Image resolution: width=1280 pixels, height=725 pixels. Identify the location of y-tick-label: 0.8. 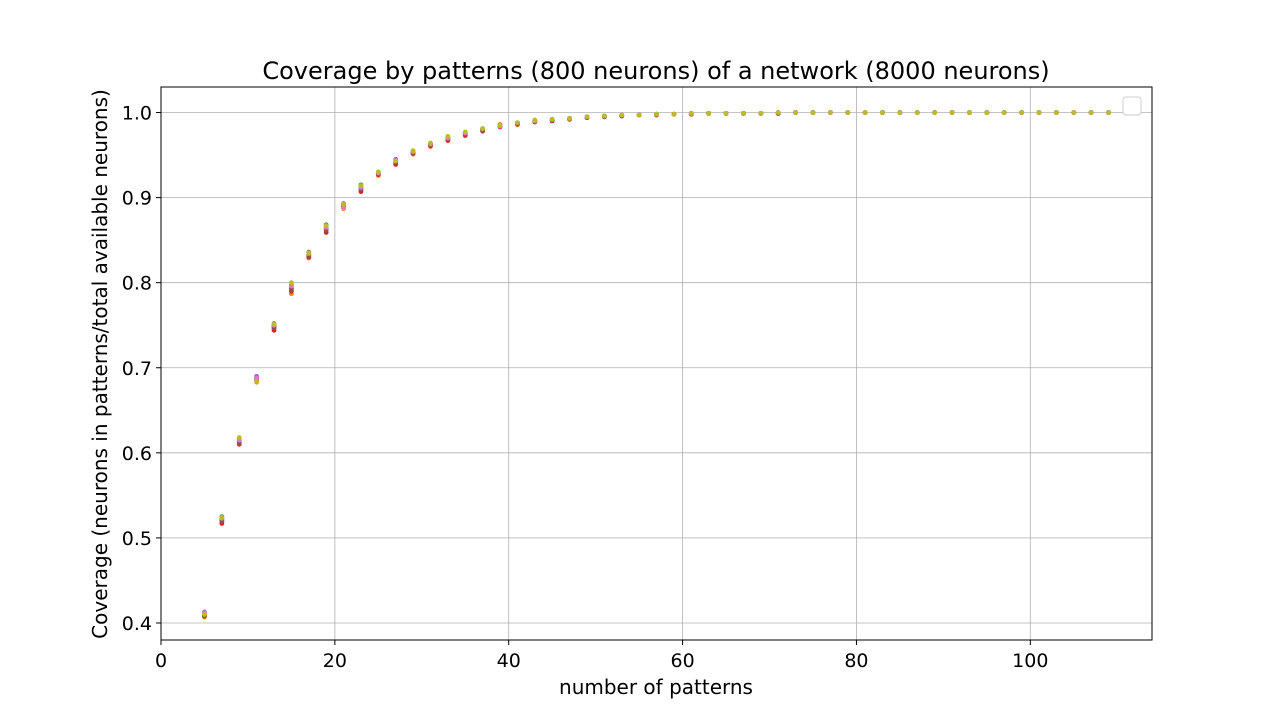
(137, 284).